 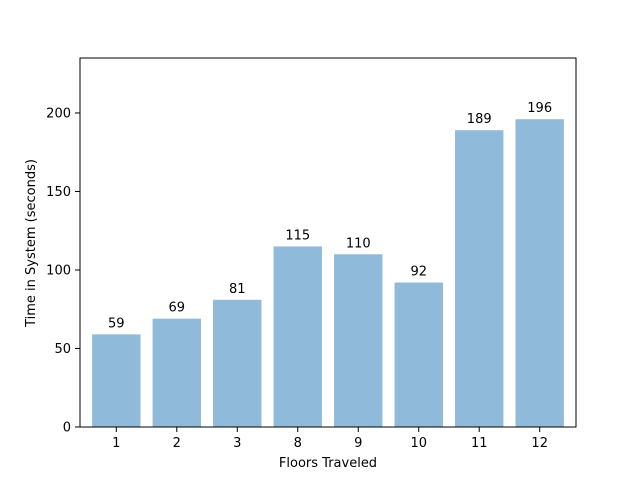 What do you see at coordinates (116, 323) in the screenshot?
I see `data-label-1: 59` at bounding box center [116, 323].